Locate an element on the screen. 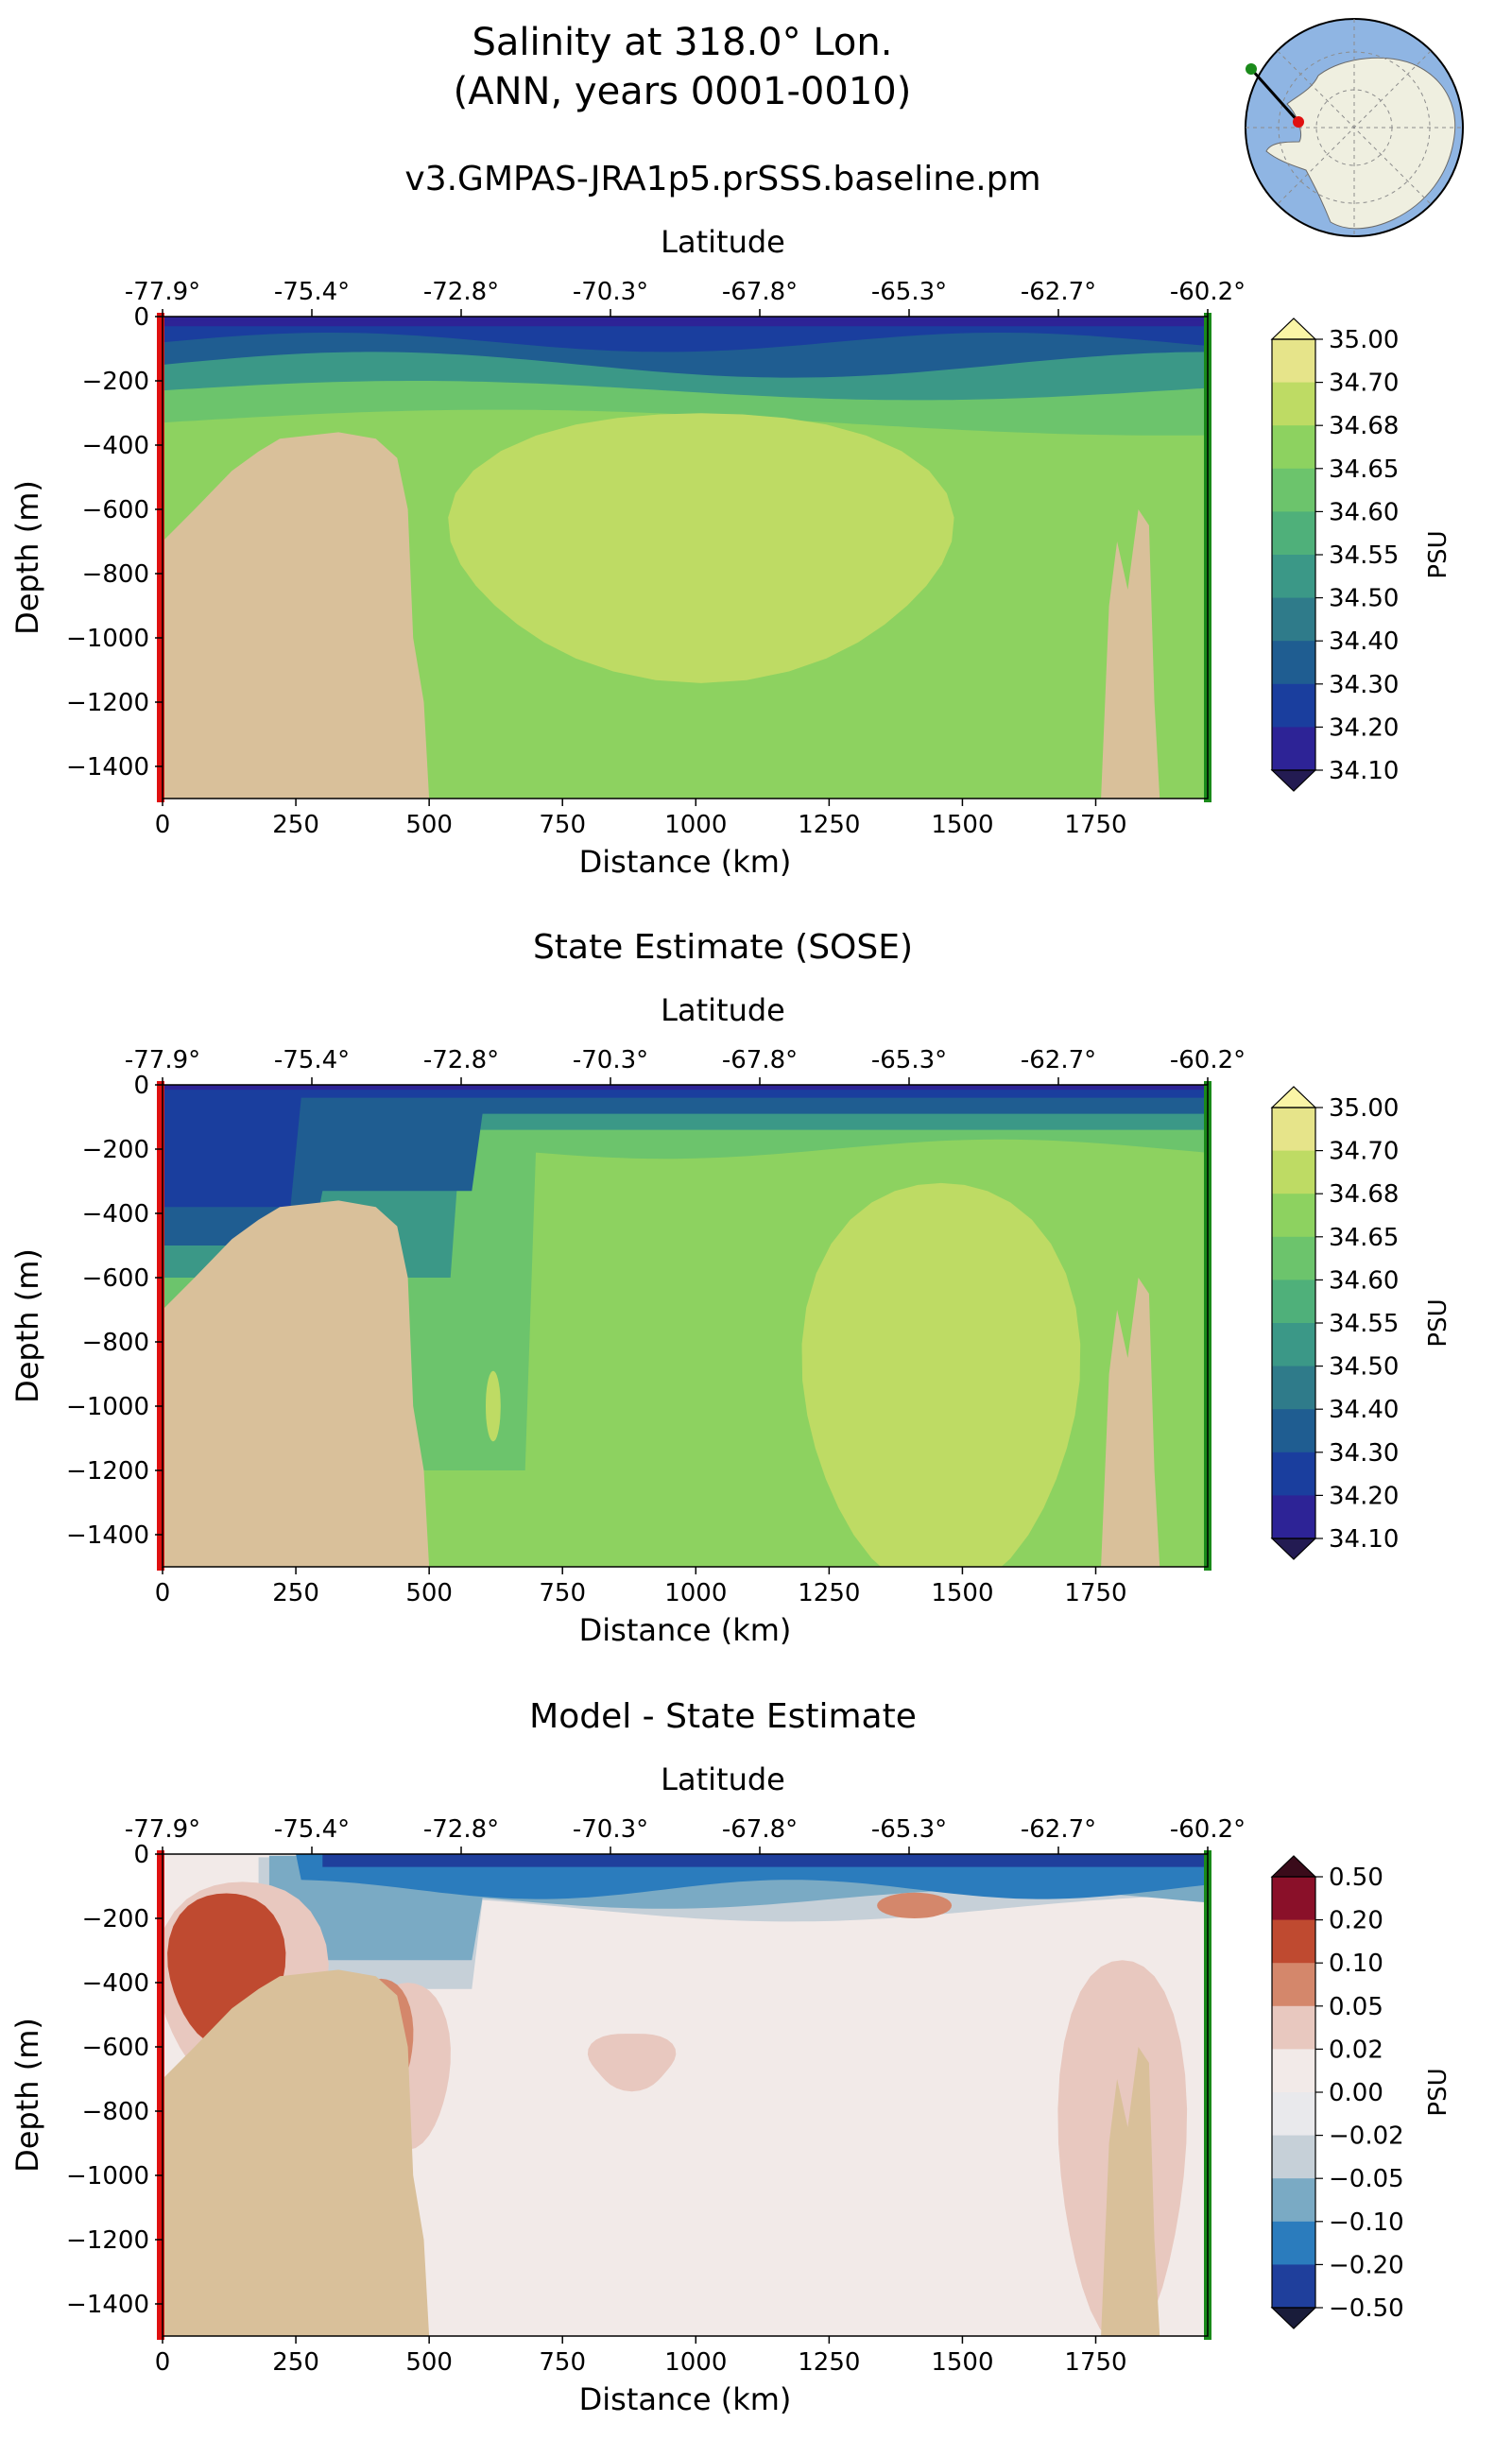 This screenshot has height=2457, width=1512. lat-tick-label: -67.8° is located at coordinates (760, 1829).